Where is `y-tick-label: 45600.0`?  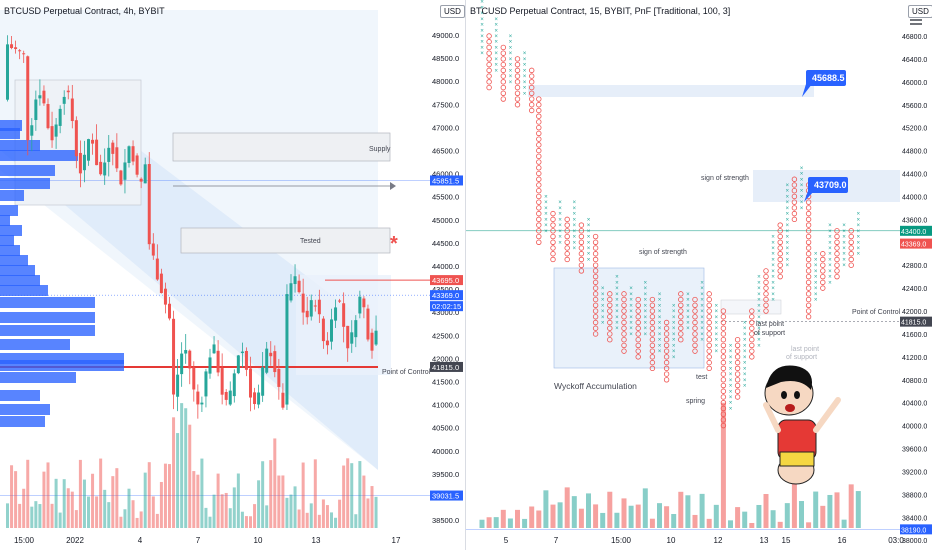 y-tick-label: 45600.0 is located at coordinates (914, 106).